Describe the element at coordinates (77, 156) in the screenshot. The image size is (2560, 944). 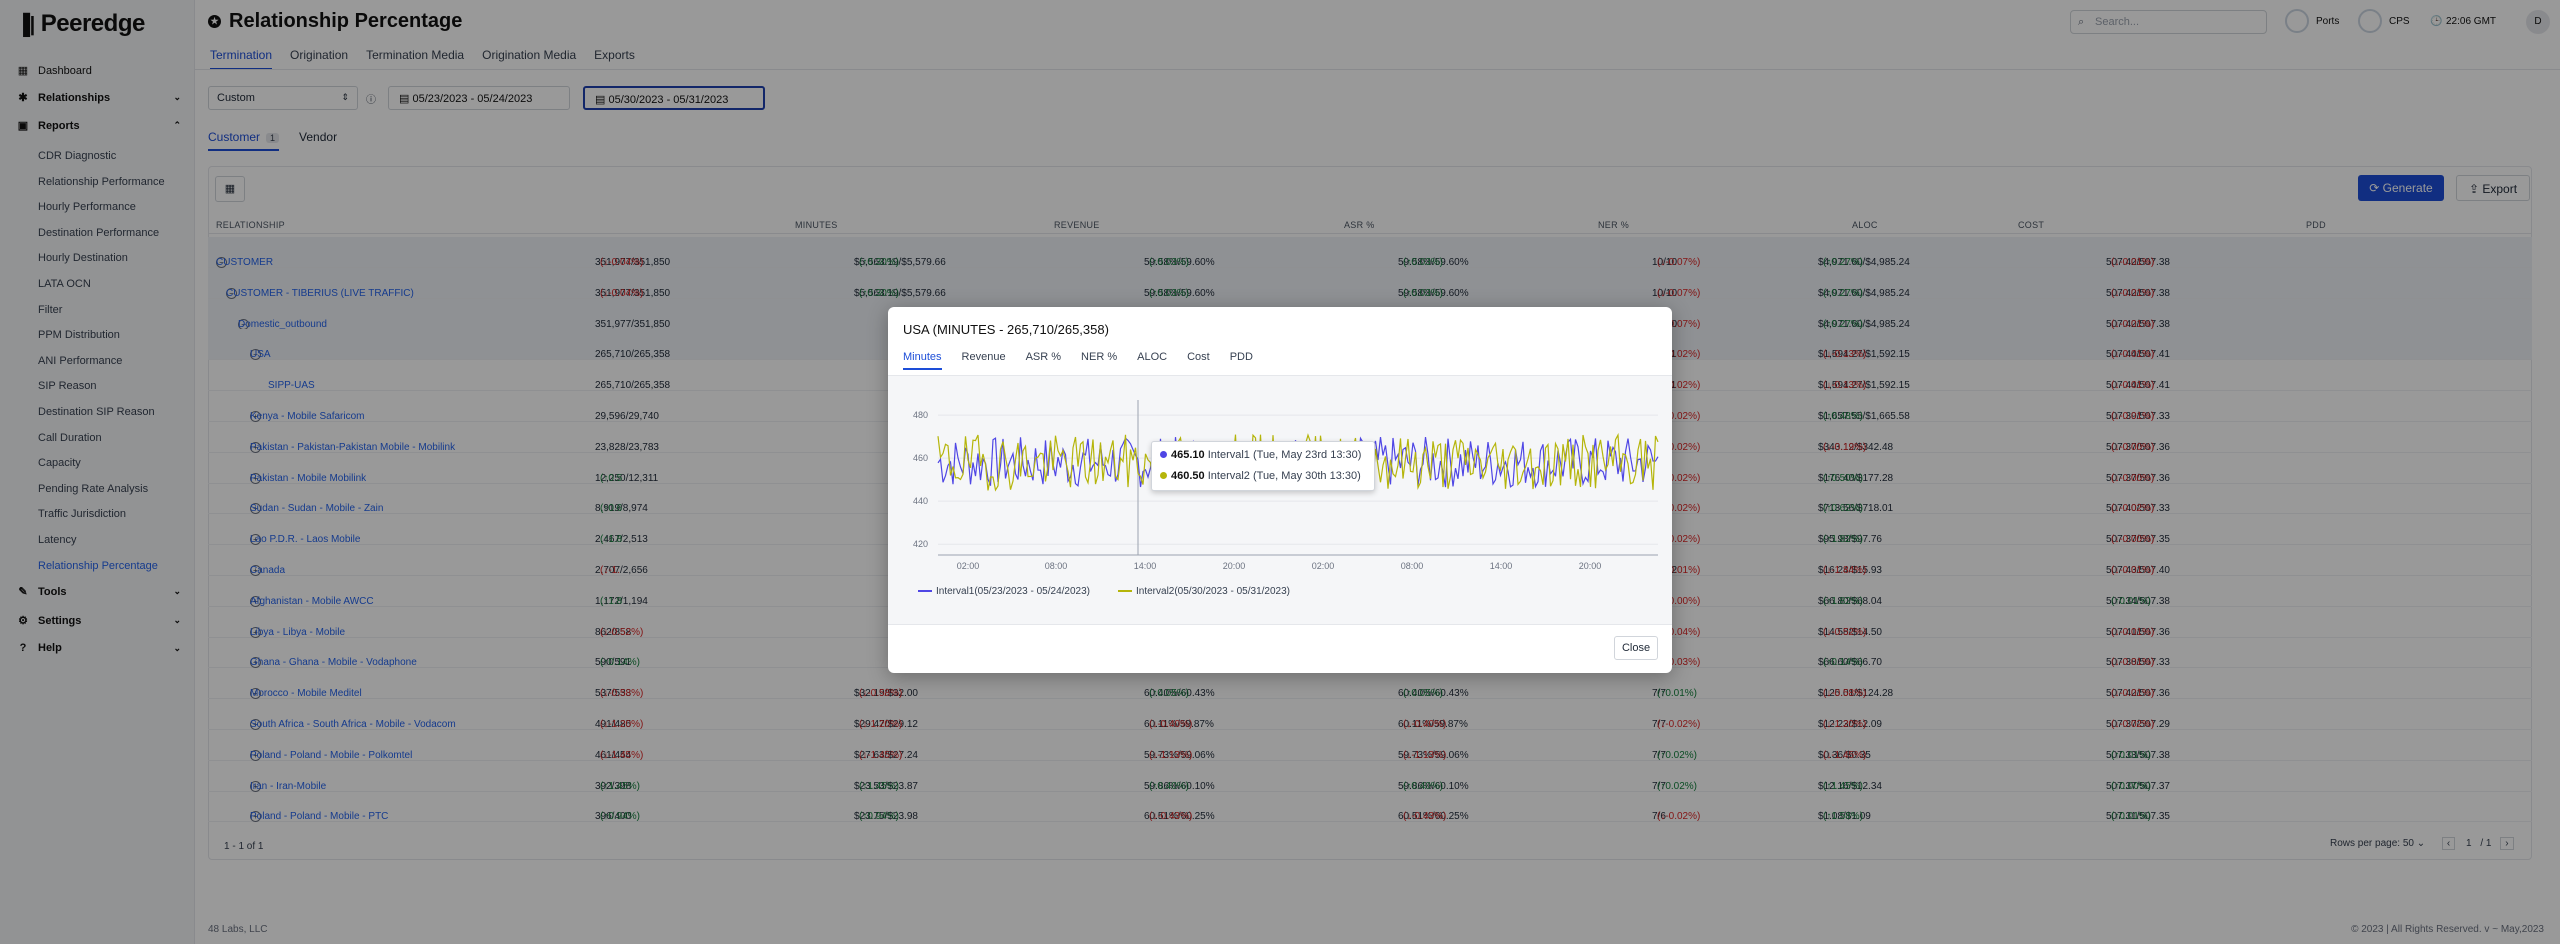
I see `sidebar-report-item: CDR Diagnostic` at that location.